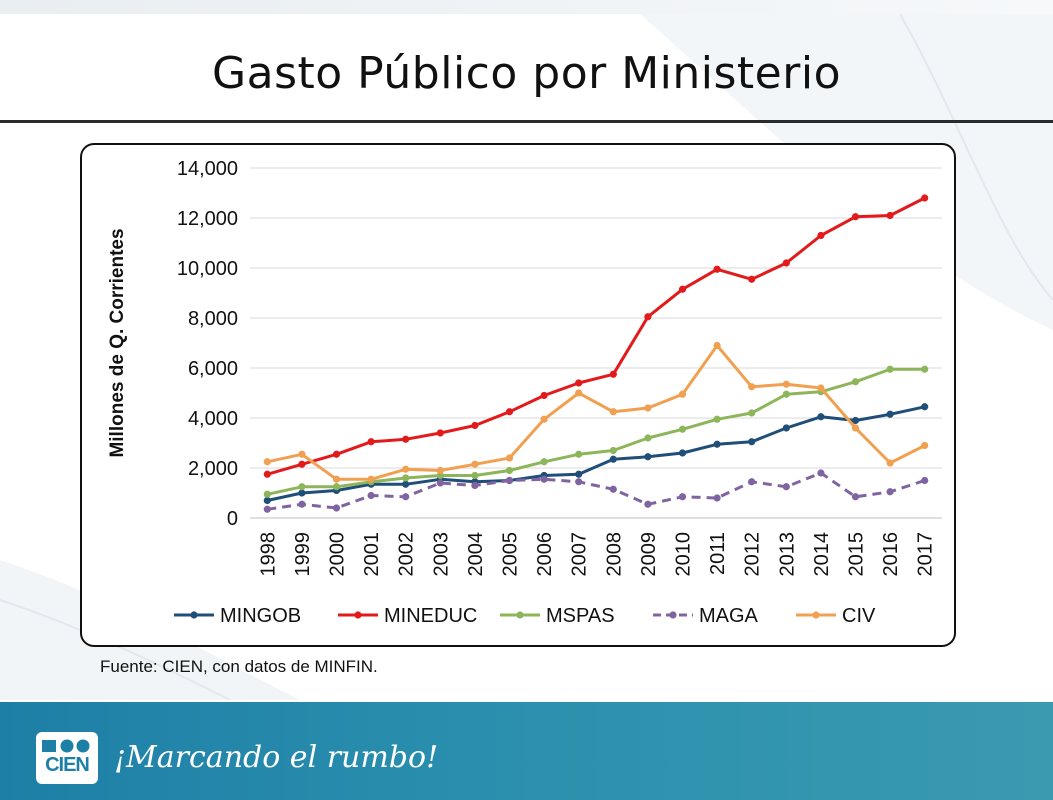  What do you see at coordinates (358, 615) in the screenshot?
I see `legend-marker-mineduc` at bounding box center [358, 615].